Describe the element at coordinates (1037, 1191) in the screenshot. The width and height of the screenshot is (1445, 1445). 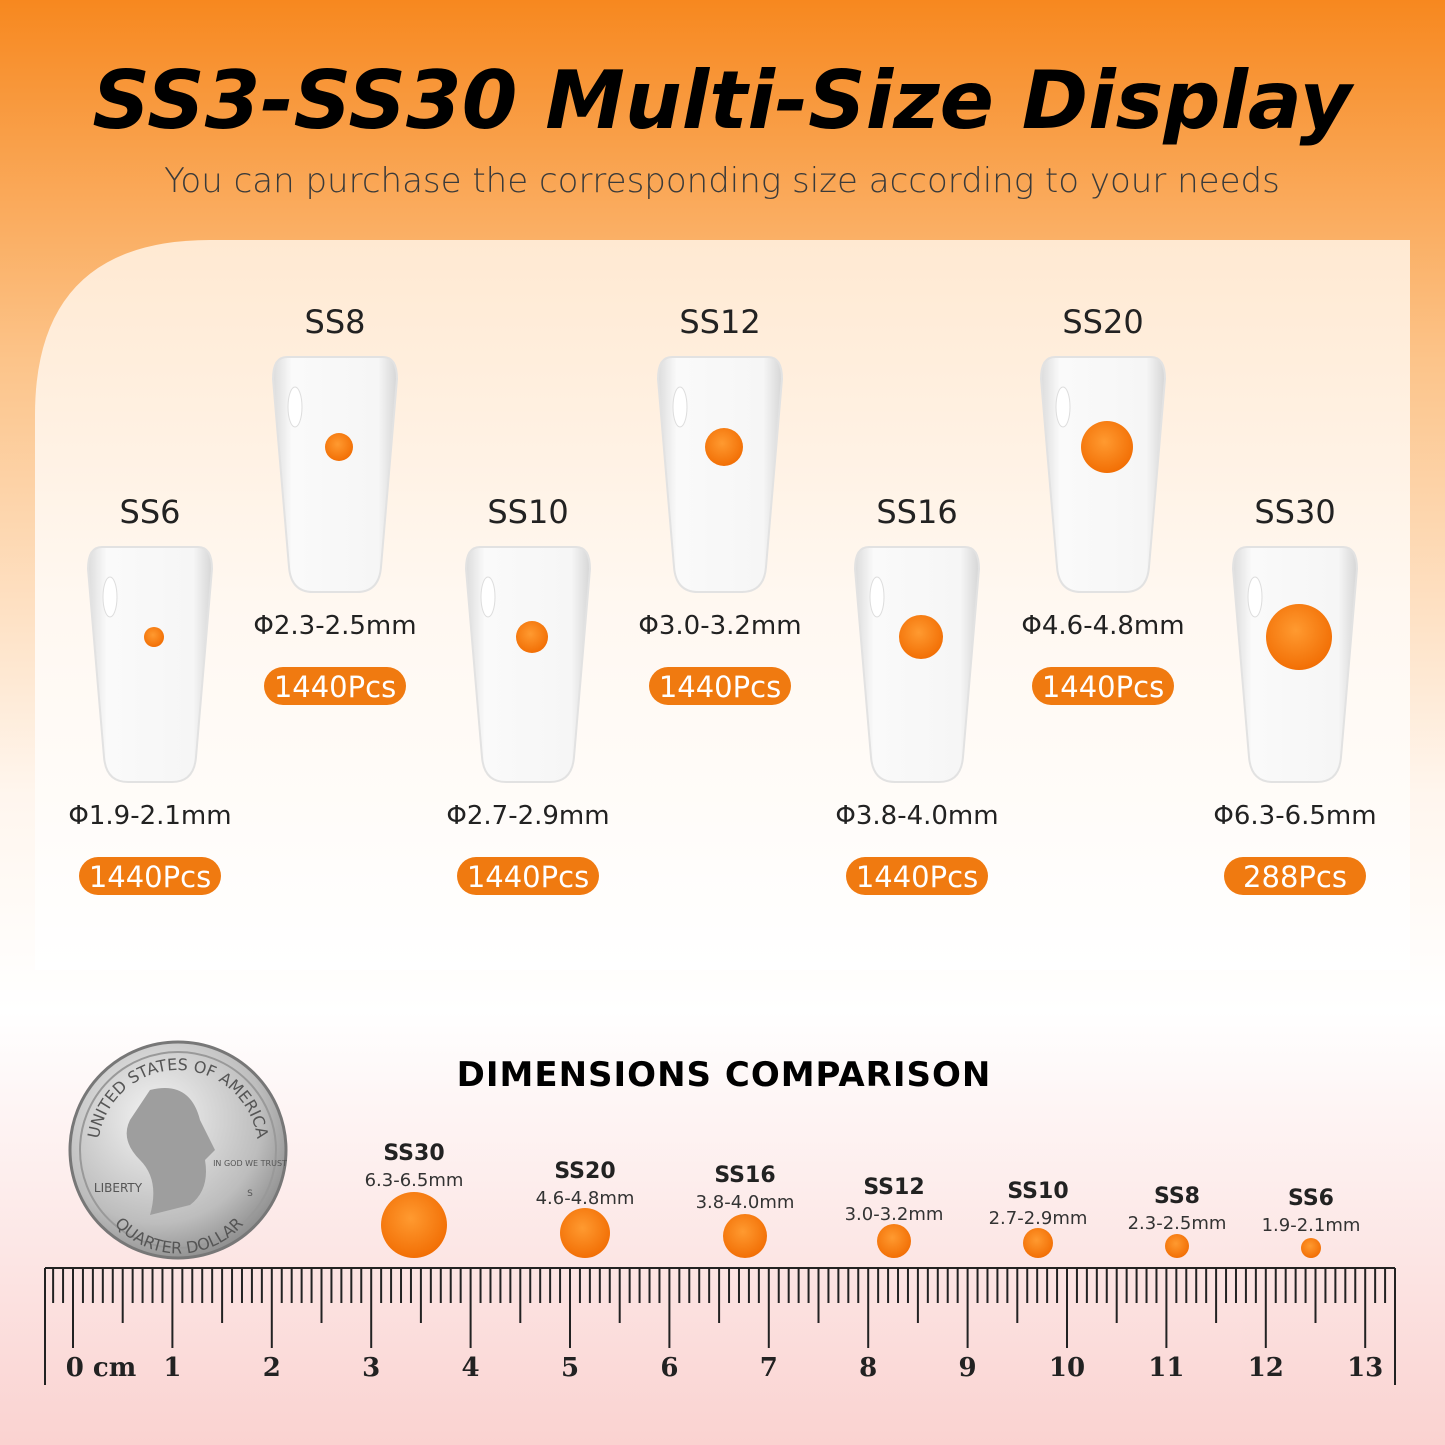
I see `comparison-name: SS10` at that location.